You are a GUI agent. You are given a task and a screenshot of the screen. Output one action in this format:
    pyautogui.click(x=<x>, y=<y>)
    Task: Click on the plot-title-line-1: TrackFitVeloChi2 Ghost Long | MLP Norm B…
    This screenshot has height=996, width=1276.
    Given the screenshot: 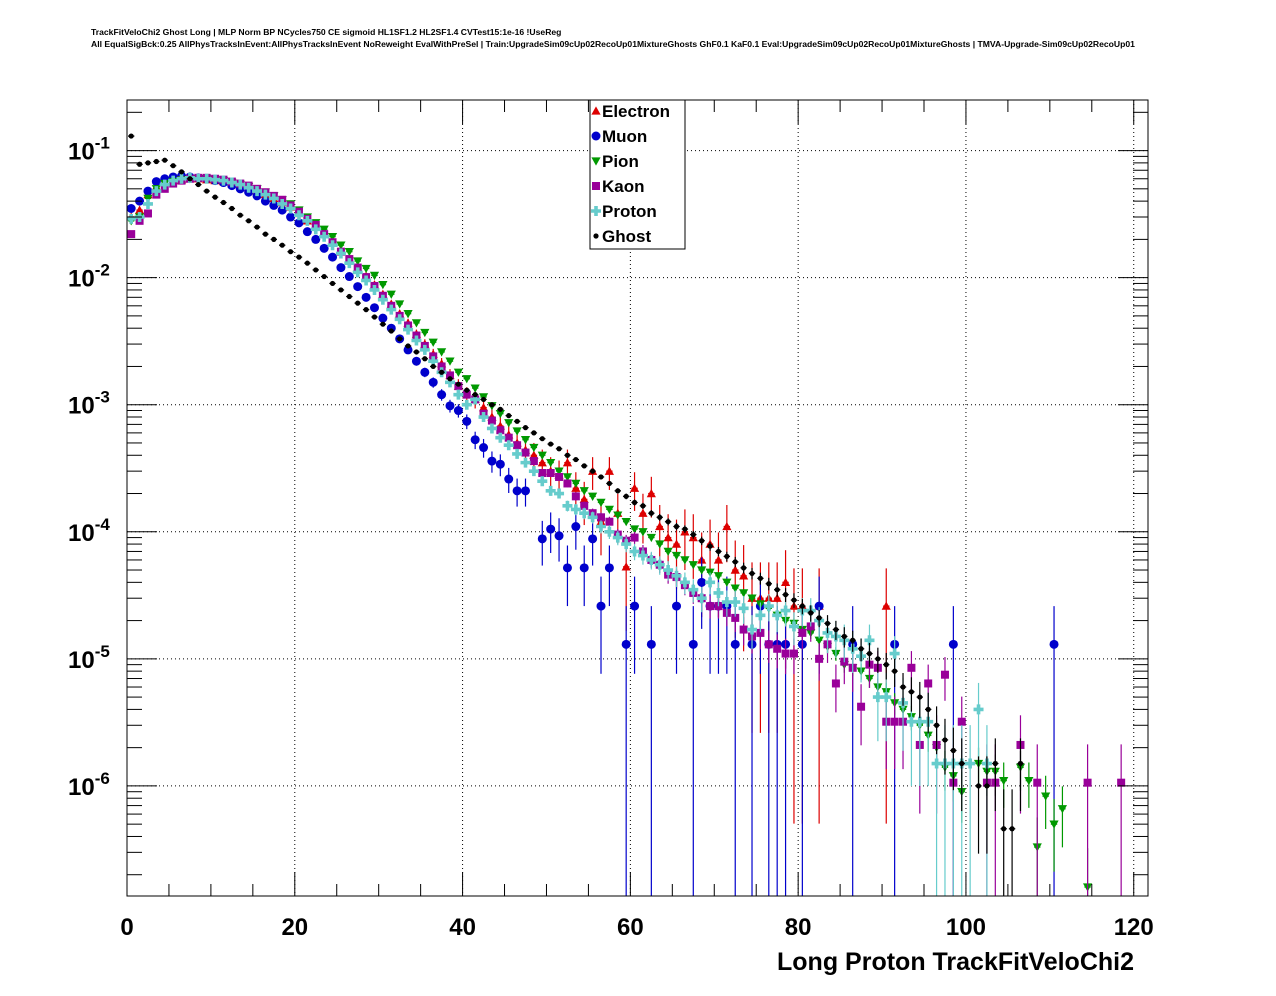 What is the action you would take?
    pyautogui.click(x=326, y=32)
    